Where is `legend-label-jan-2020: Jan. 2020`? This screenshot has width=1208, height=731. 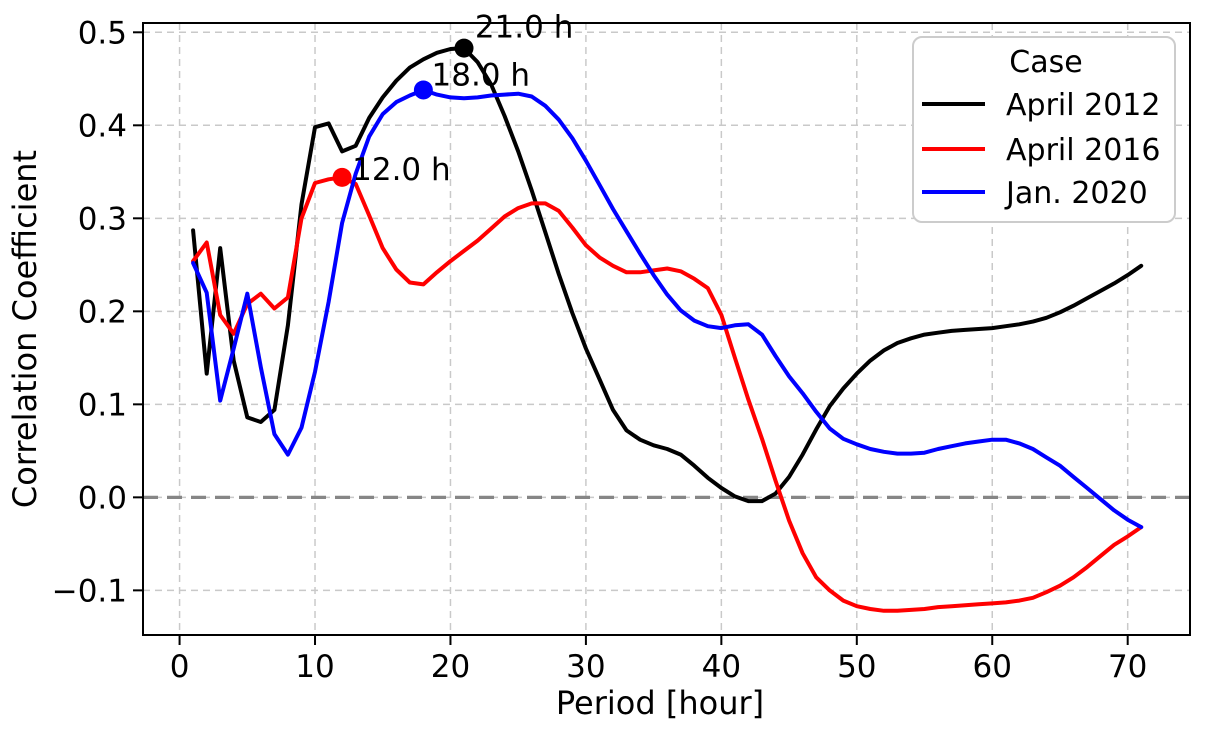
legend-label-jan-2020: Jan. 2020 is located at coordinates (1076, 193).